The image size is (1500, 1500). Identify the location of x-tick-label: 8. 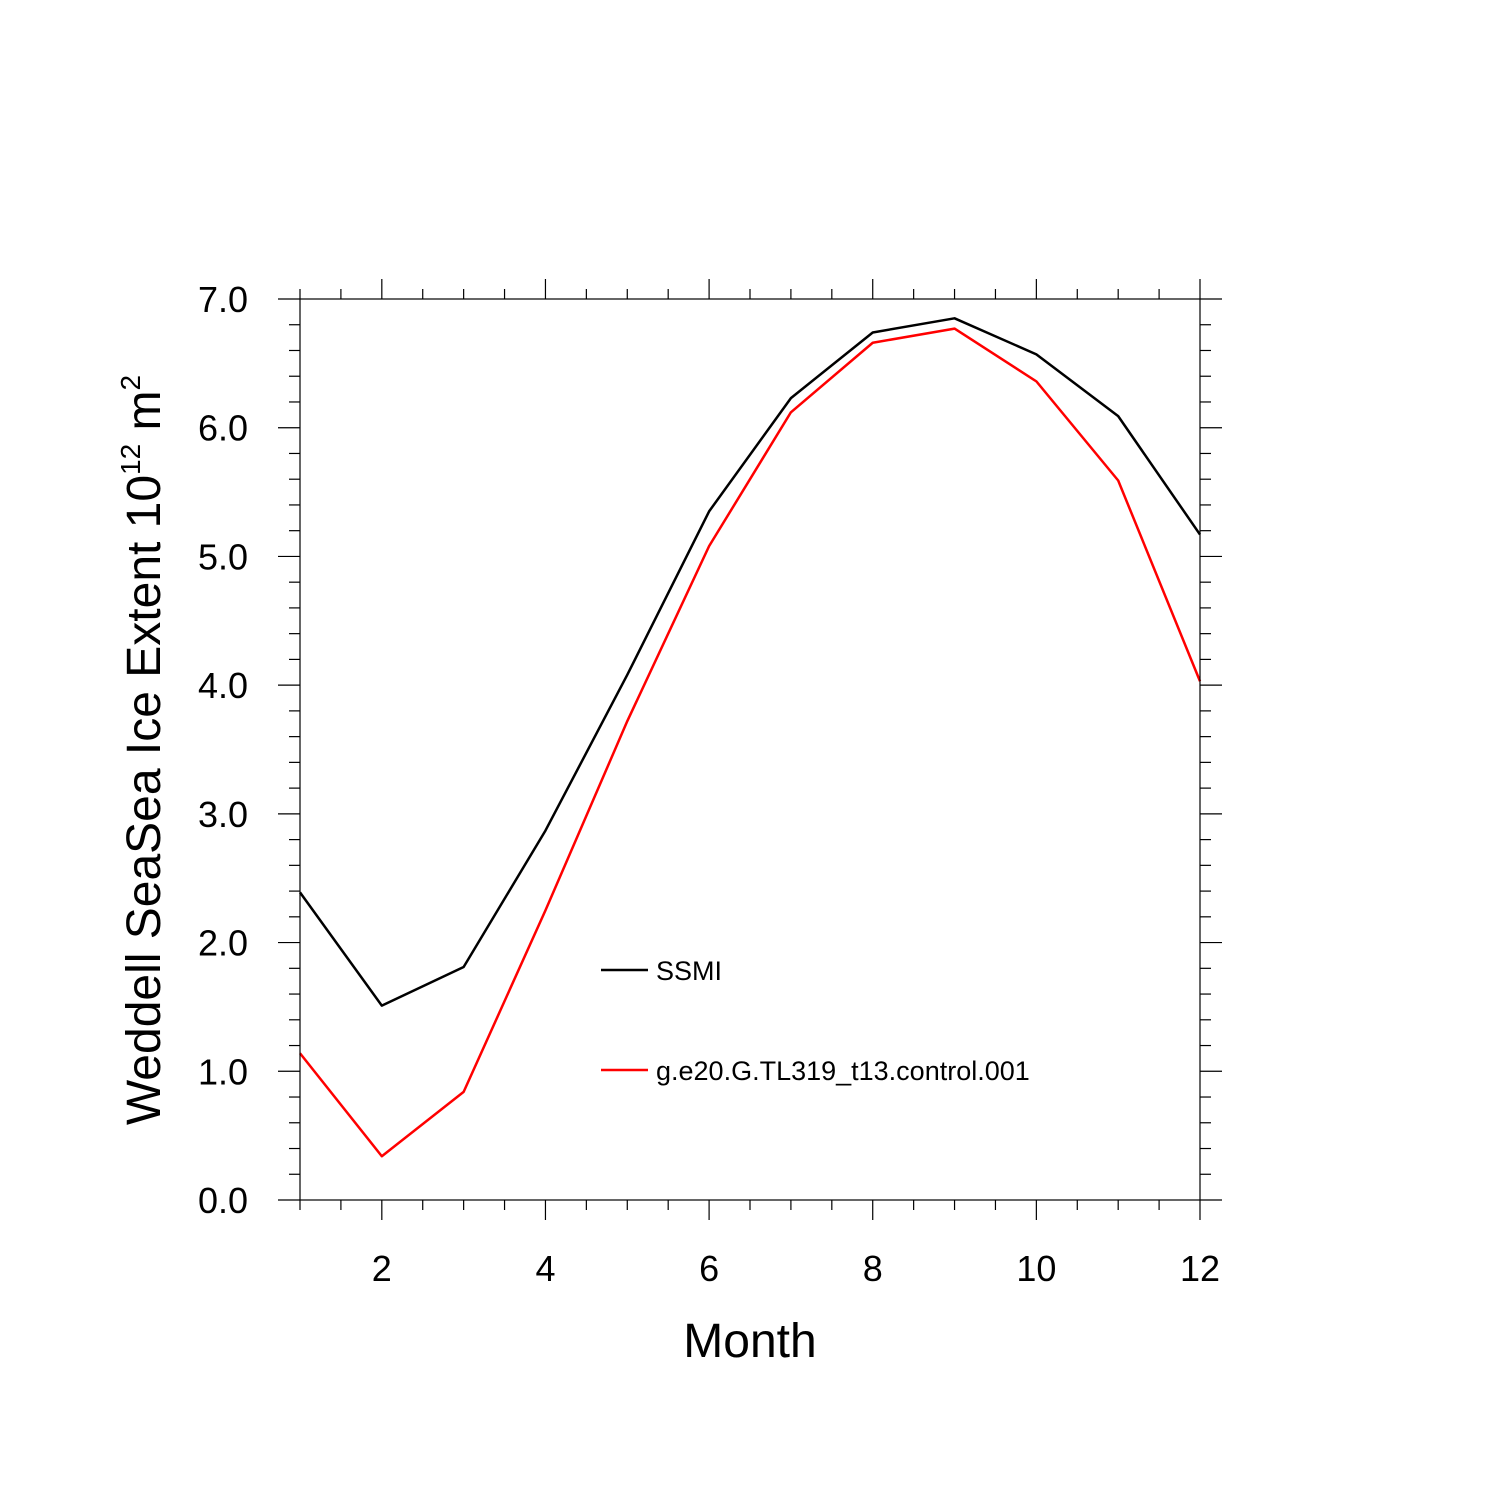
(873, 1268).